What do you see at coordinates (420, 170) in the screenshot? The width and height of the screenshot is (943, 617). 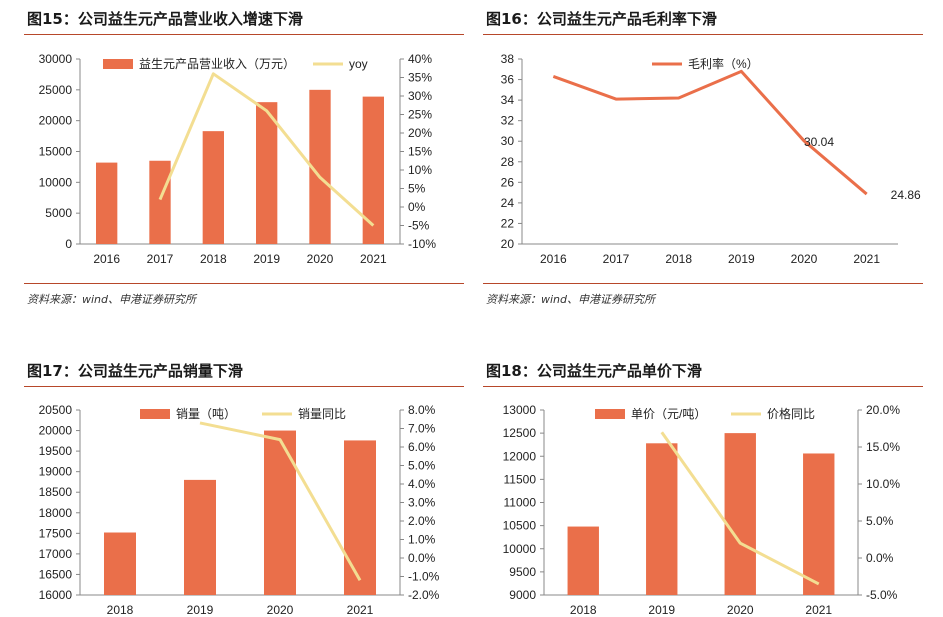 I see `right-tick-label: 10%` at bounding box center [420, 170].